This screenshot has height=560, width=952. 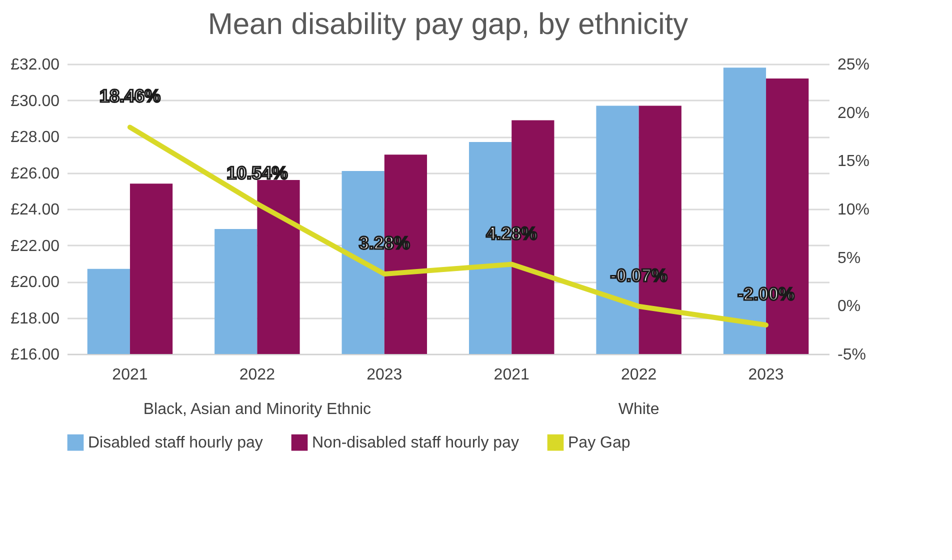 What do you see at coordinates (415, 443) in the screenshot?
I see `legend-label: Non-disabled staff hourly pay` at bounding box center [415, 443].